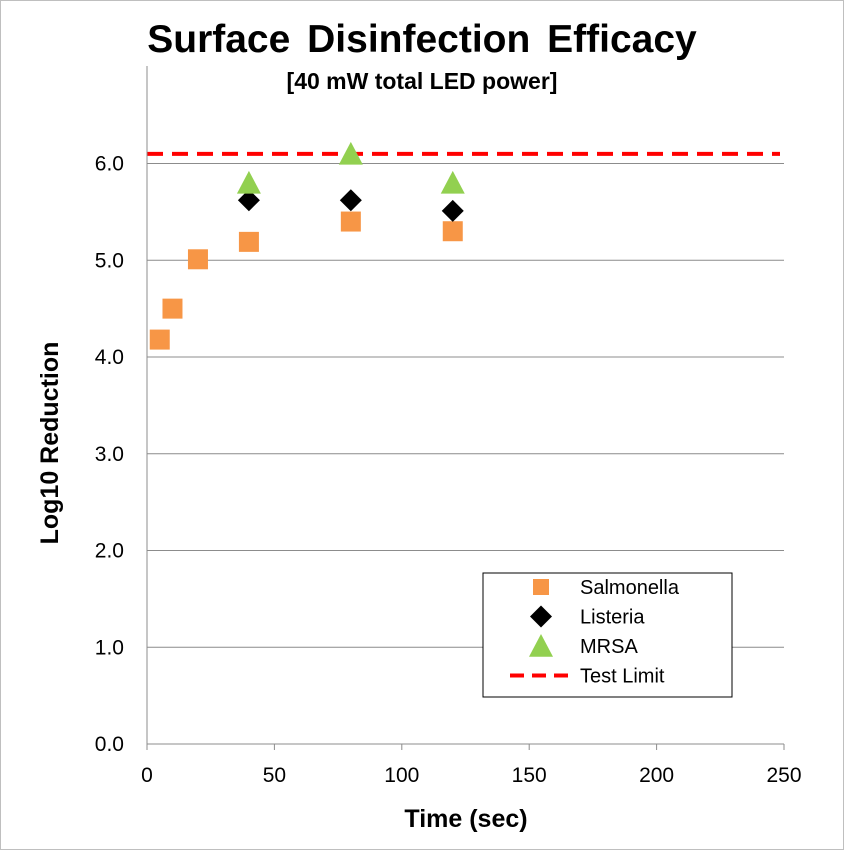  I want to click on y-axis-title: Log10 Reduction, so click(50, 443).